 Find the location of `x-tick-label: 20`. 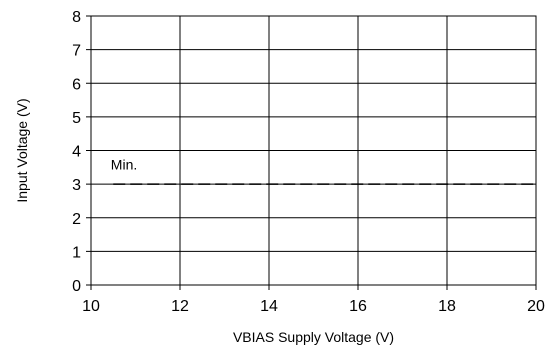

x-tick-label: 20 is located at coordinates (536, 306).